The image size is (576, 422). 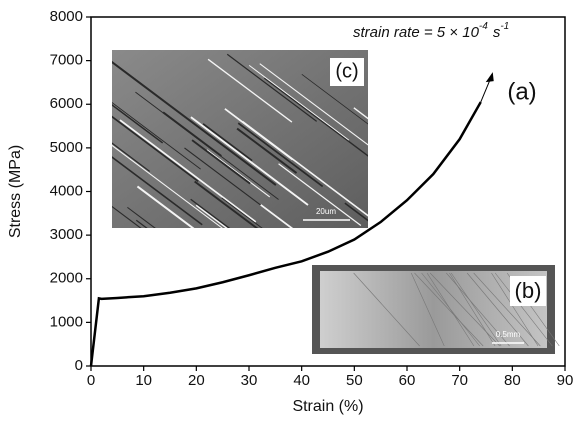 I want to click on series-label: (a), so click(x=521, y=91).